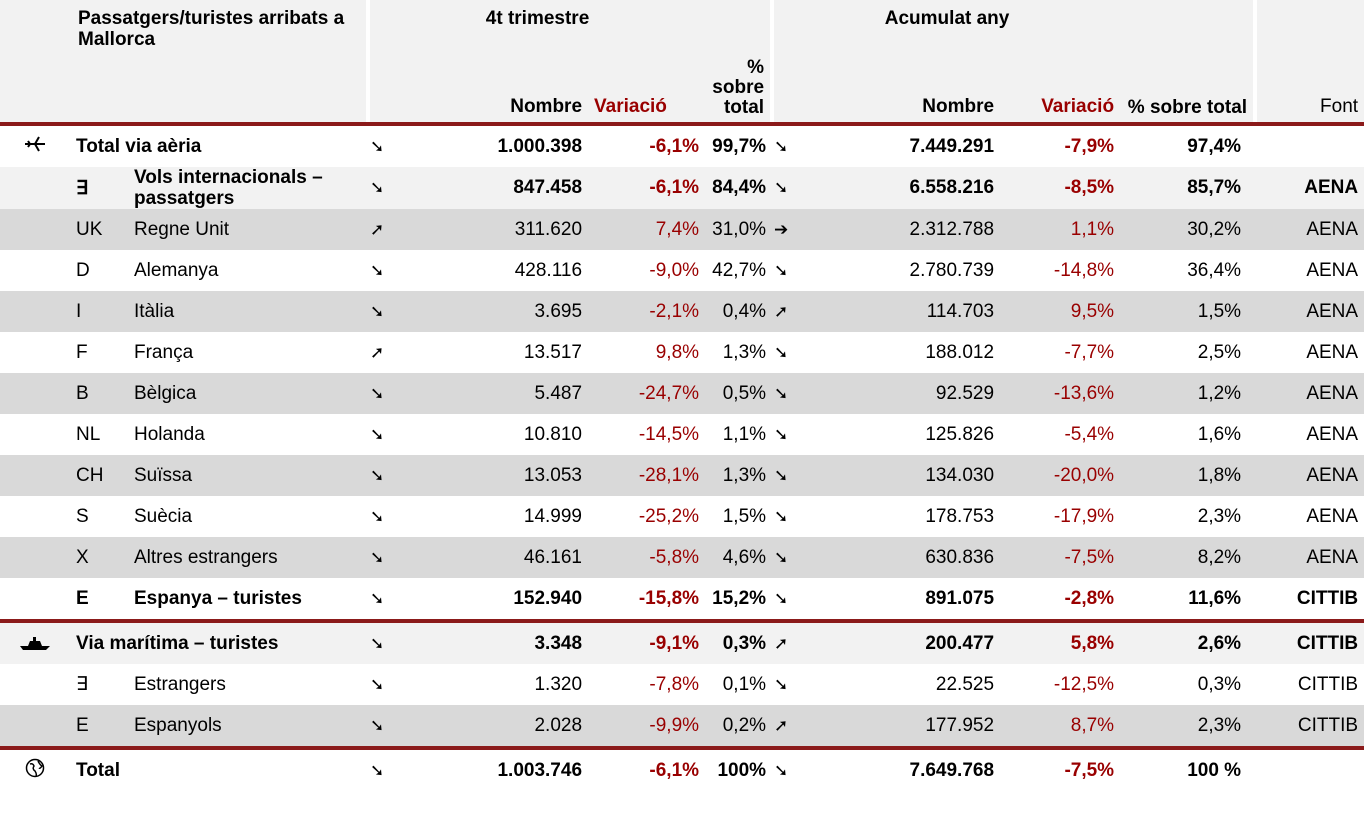 The height and width of the screenshot is (819, 1364). What do you see at coordinates (674, 146) in the screenshot?
I see `quarter-variation: -6,1%` at bounding box center [674, 146].